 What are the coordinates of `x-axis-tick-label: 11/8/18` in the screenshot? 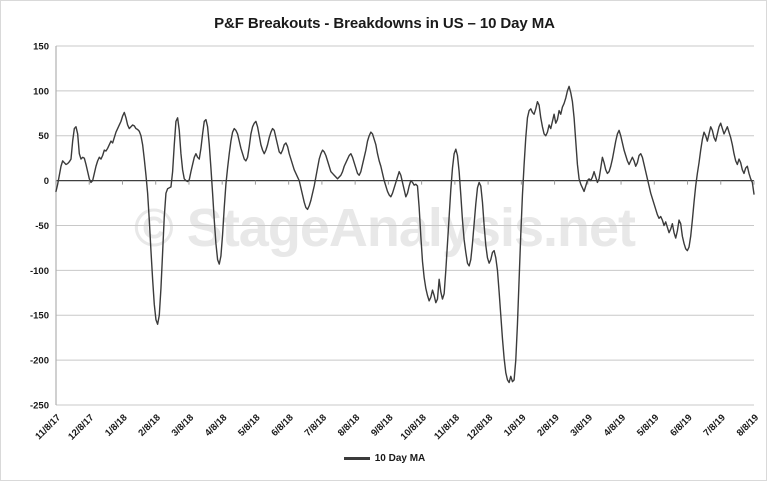 It's located at (447, 427).